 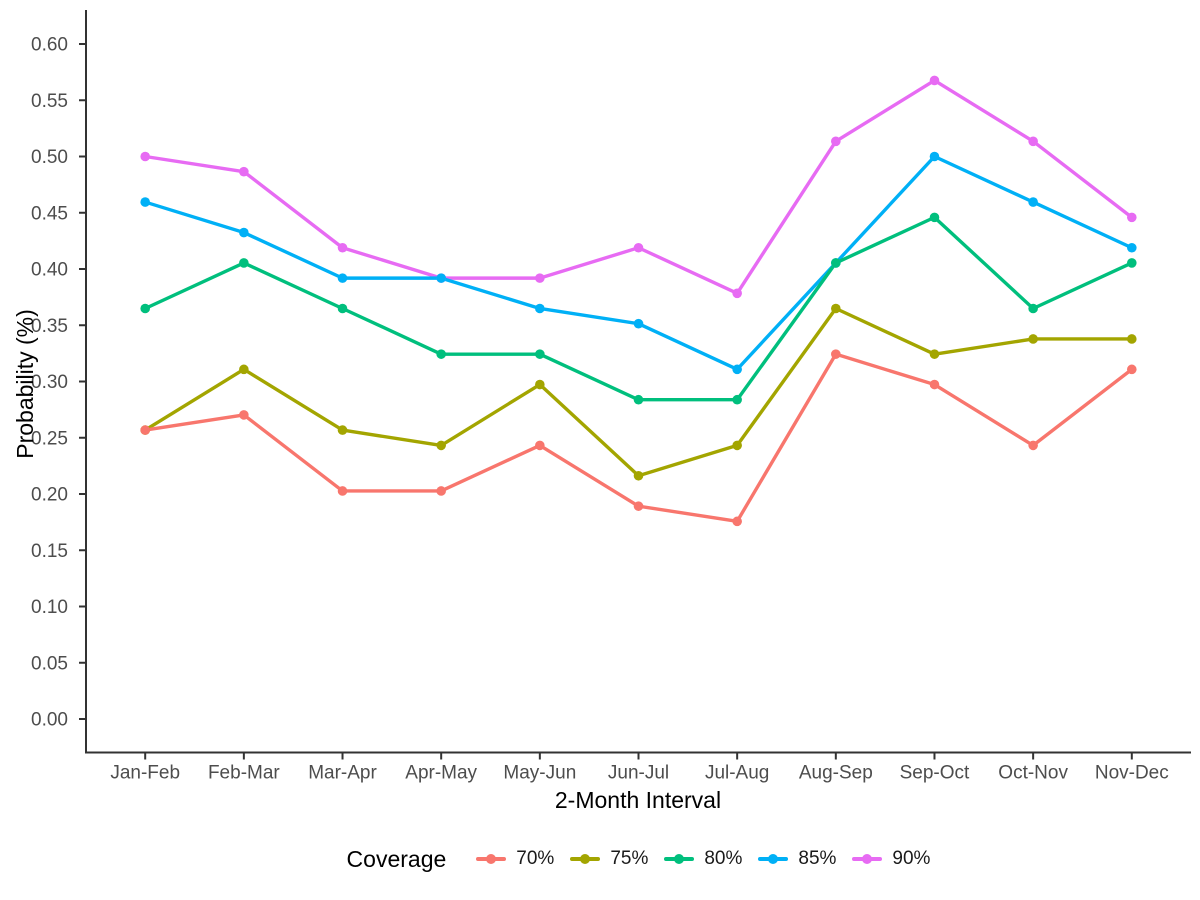 What do you see at coordinates (49, 720) in the screenshot?
I see `y-tick-label: 0.00` at bounding box center [49, 720].